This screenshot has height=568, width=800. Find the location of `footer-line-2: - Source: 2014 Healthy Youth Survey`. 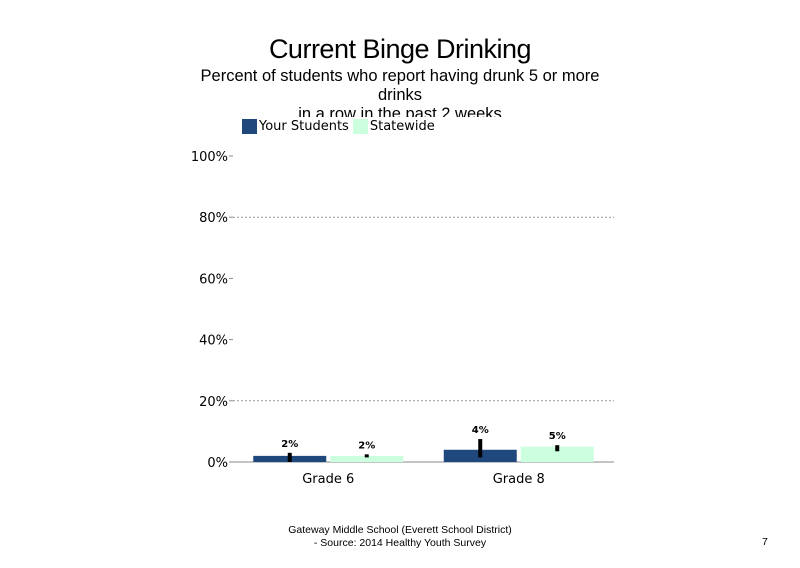

footer-line-2: - Source: 2014 Healthy Youth Survey is located at coordinates (400, 543).